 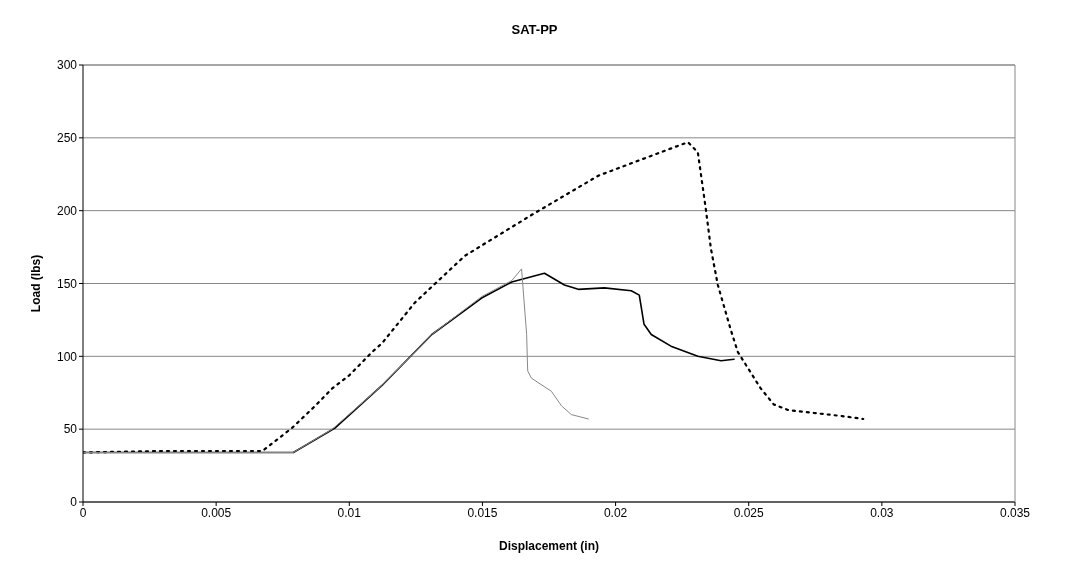 What do you see at coordinates (882, 512) in the screenshot?
I see `x-tick-label: 0.03` at bounding box center [882, 512].